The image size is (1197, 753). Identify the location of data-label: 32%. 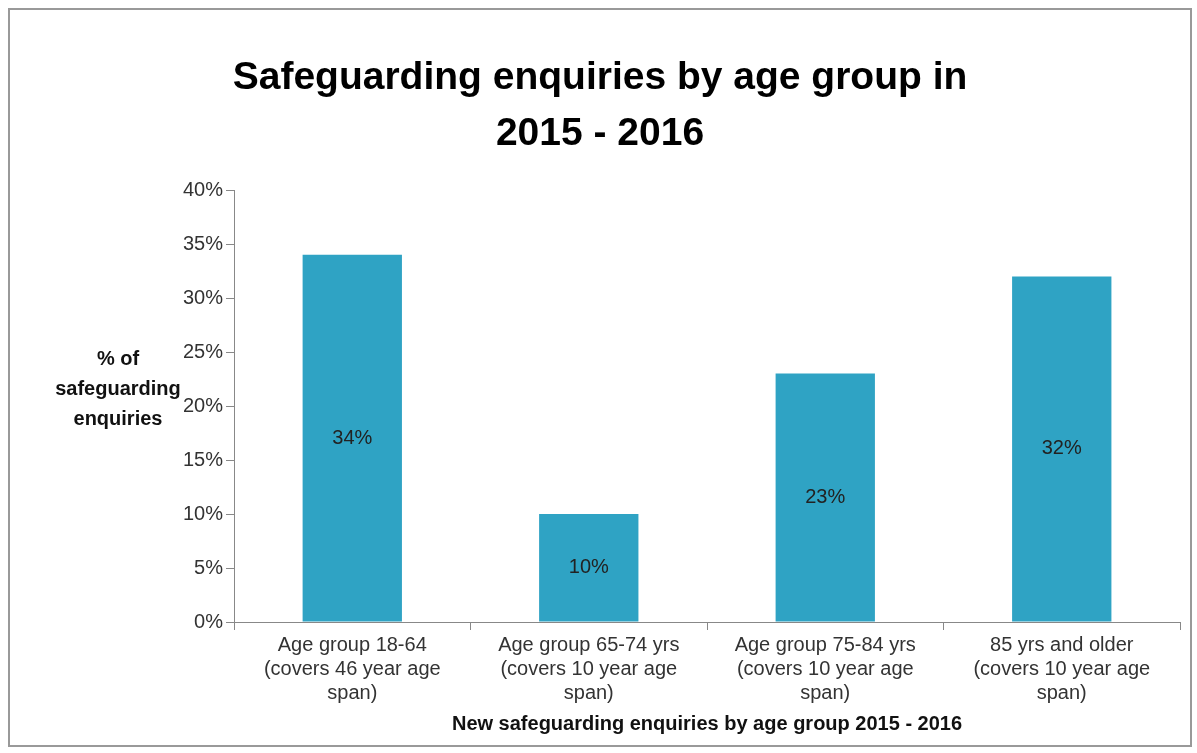
(1061, 447).